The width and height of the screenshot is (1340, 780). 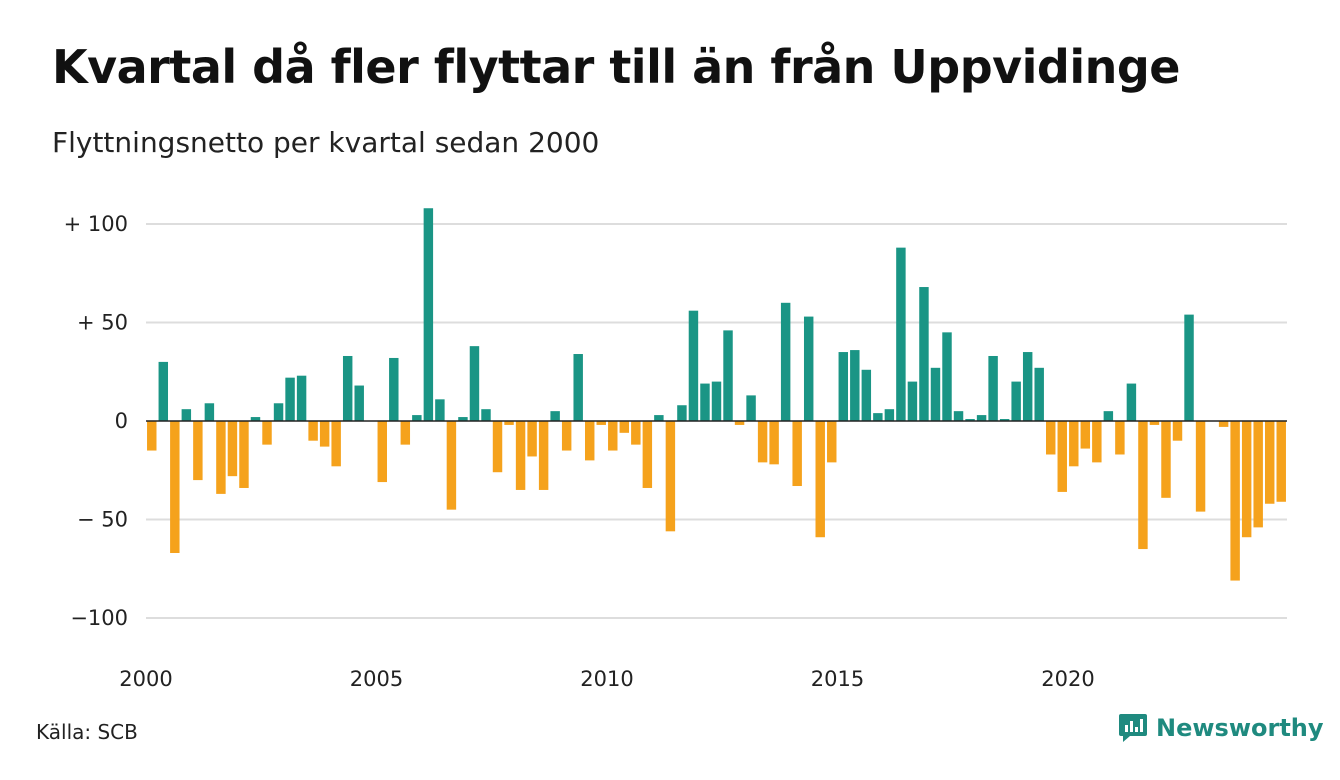 What do you see at coordinates (326, 142) in the screenshot?
I see `chart-subtitle: Flyttningsnetto per kvartal sedan 2000` at bounding box center [326, 142].